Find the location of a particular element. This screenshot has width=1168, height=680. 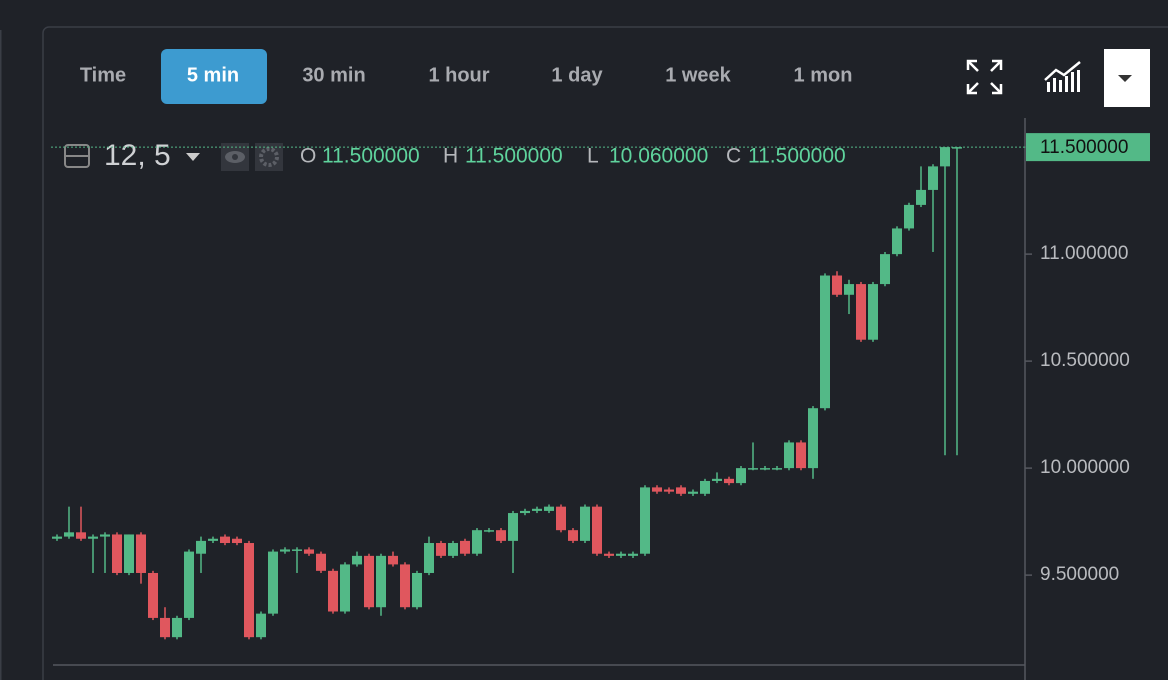

active-timeframe is located at coordinates (214, 76).